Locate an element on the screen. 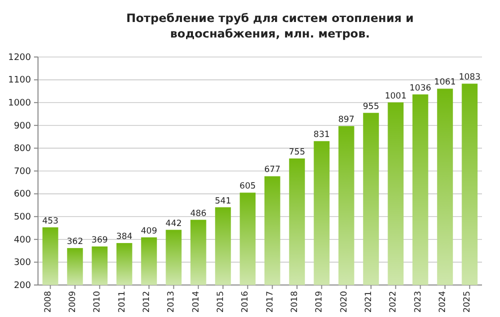 This screenshot has height=317, width=500. x-tick-label: 2011 is located at coordinates (122, 302).